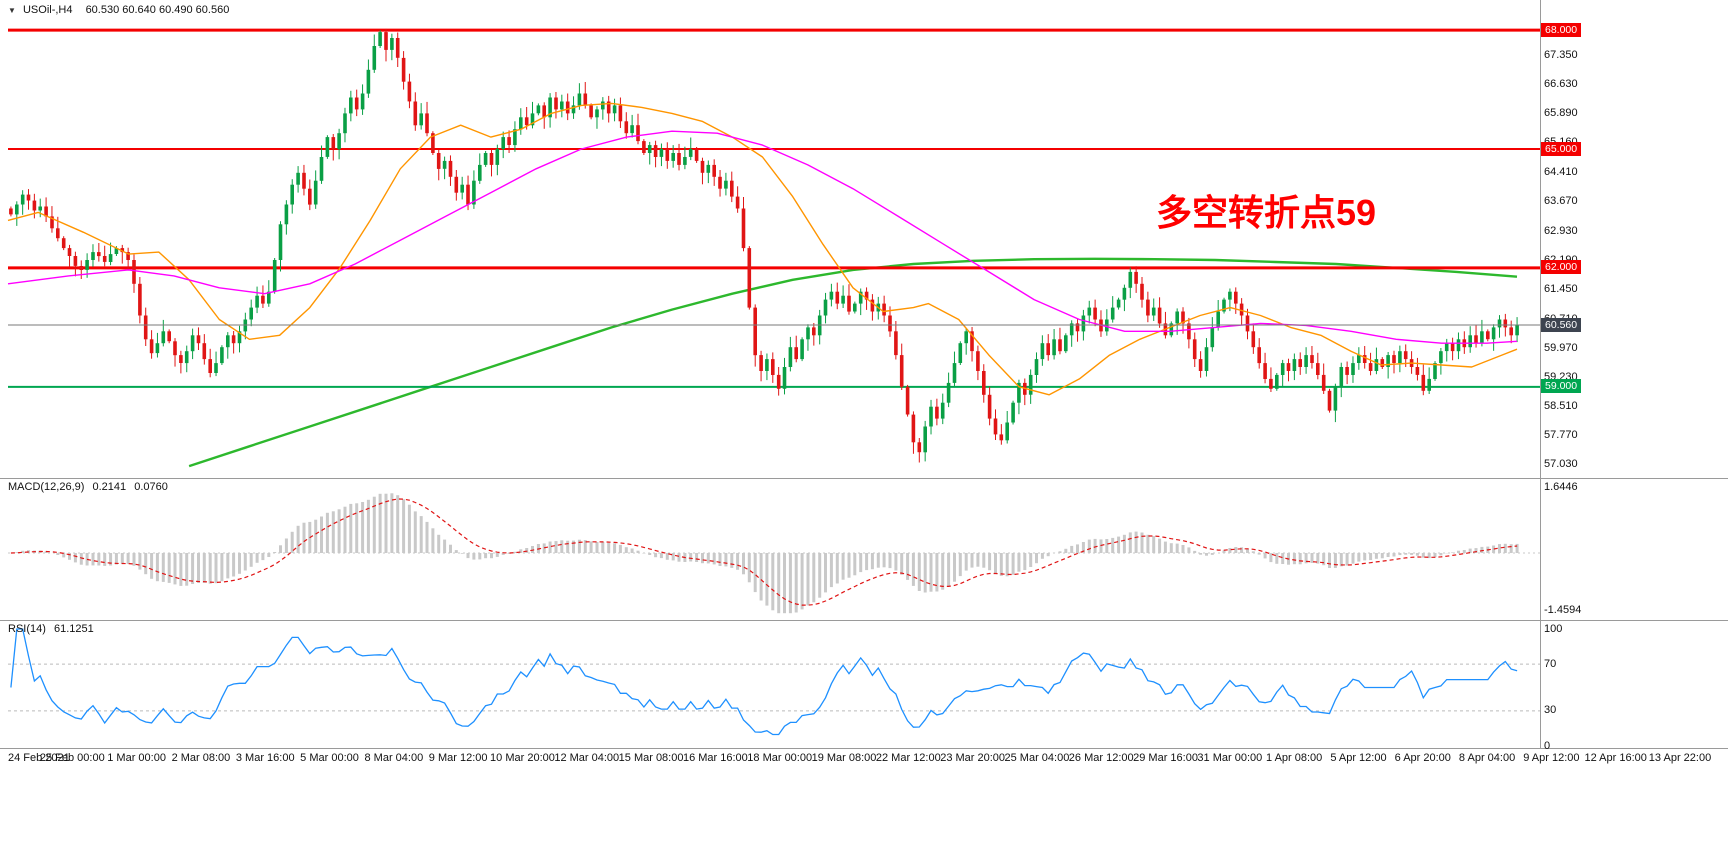 This screenshot has height=845, width=1728. What do you see at coordinates (1561, 464) in the screenshot?
I see `price-tick-label: 57.030` at bounding box center [1561, 464].